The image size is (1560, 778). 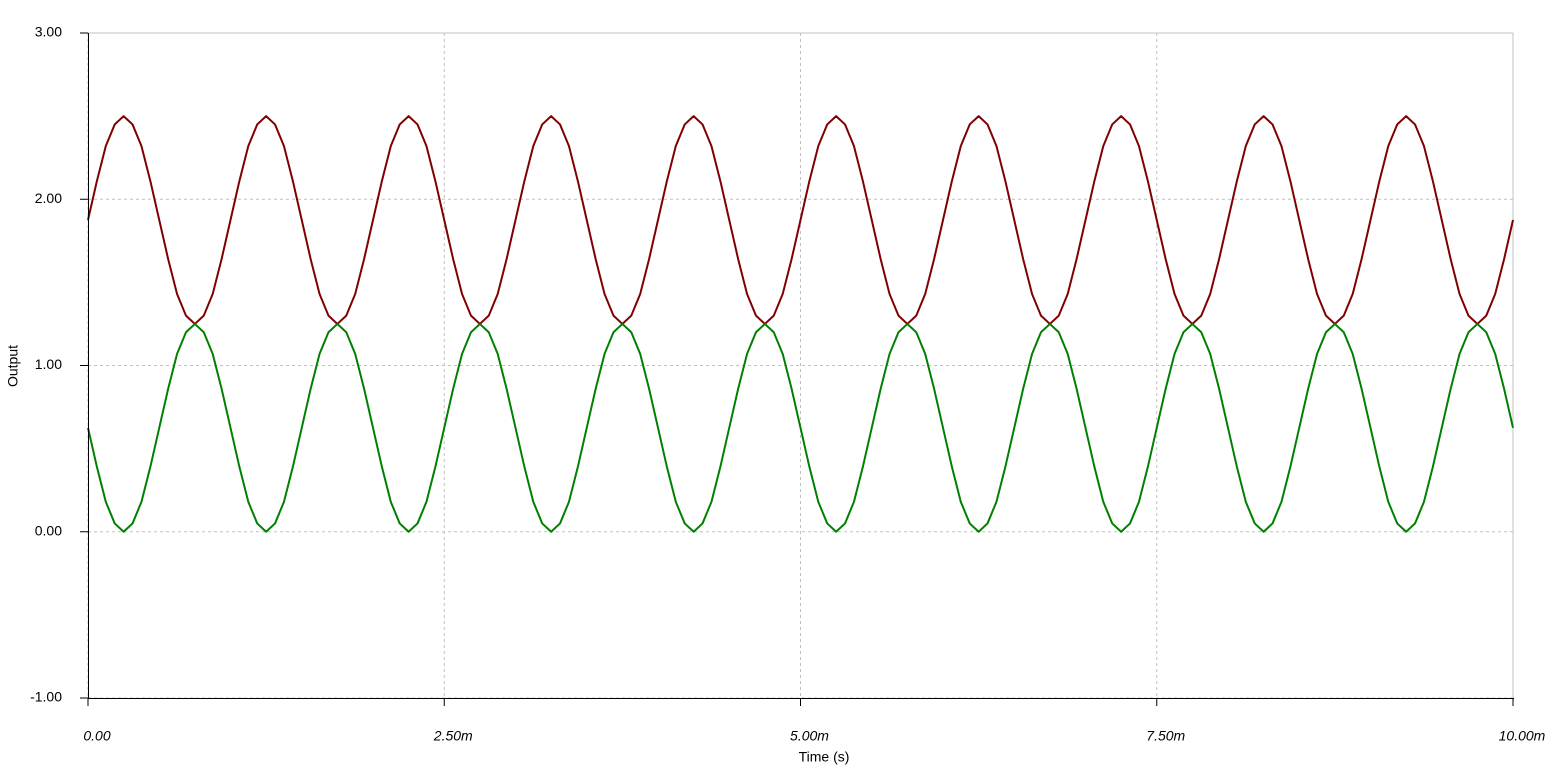 I want to click on x-axis-label: Time (s), so click(x=824, y=757).